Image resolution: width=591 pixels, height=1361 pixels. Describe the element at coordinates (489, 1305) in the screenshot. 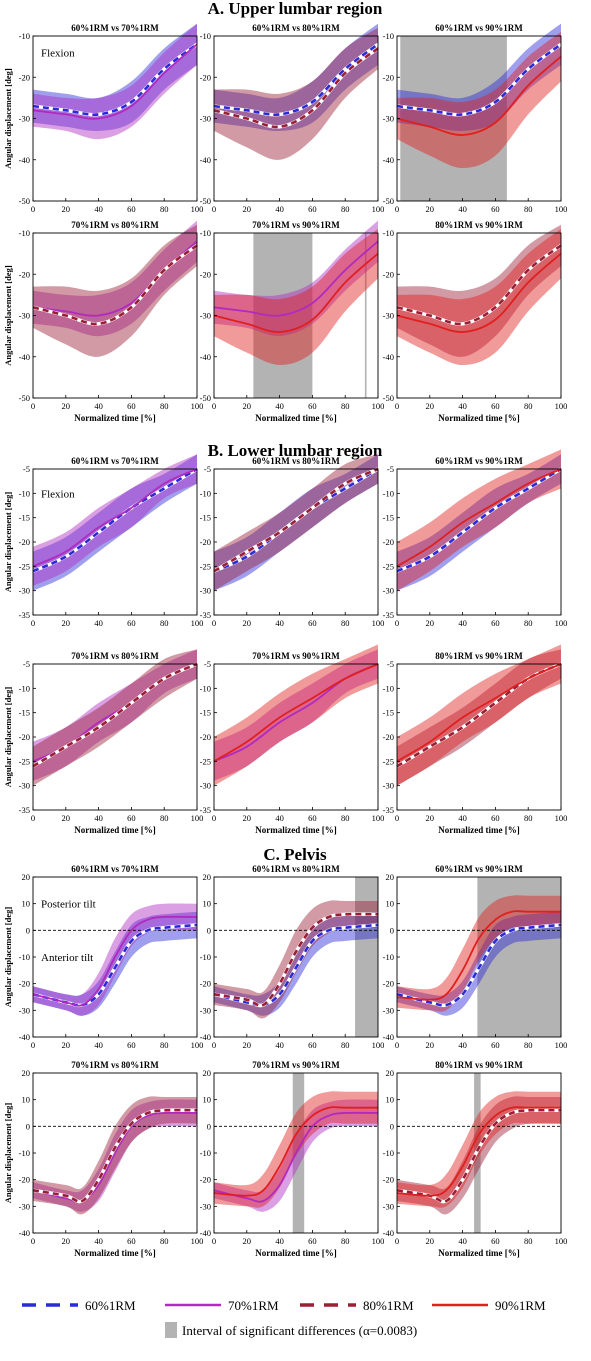

I see `legend-item: 90%1RM` at that location.